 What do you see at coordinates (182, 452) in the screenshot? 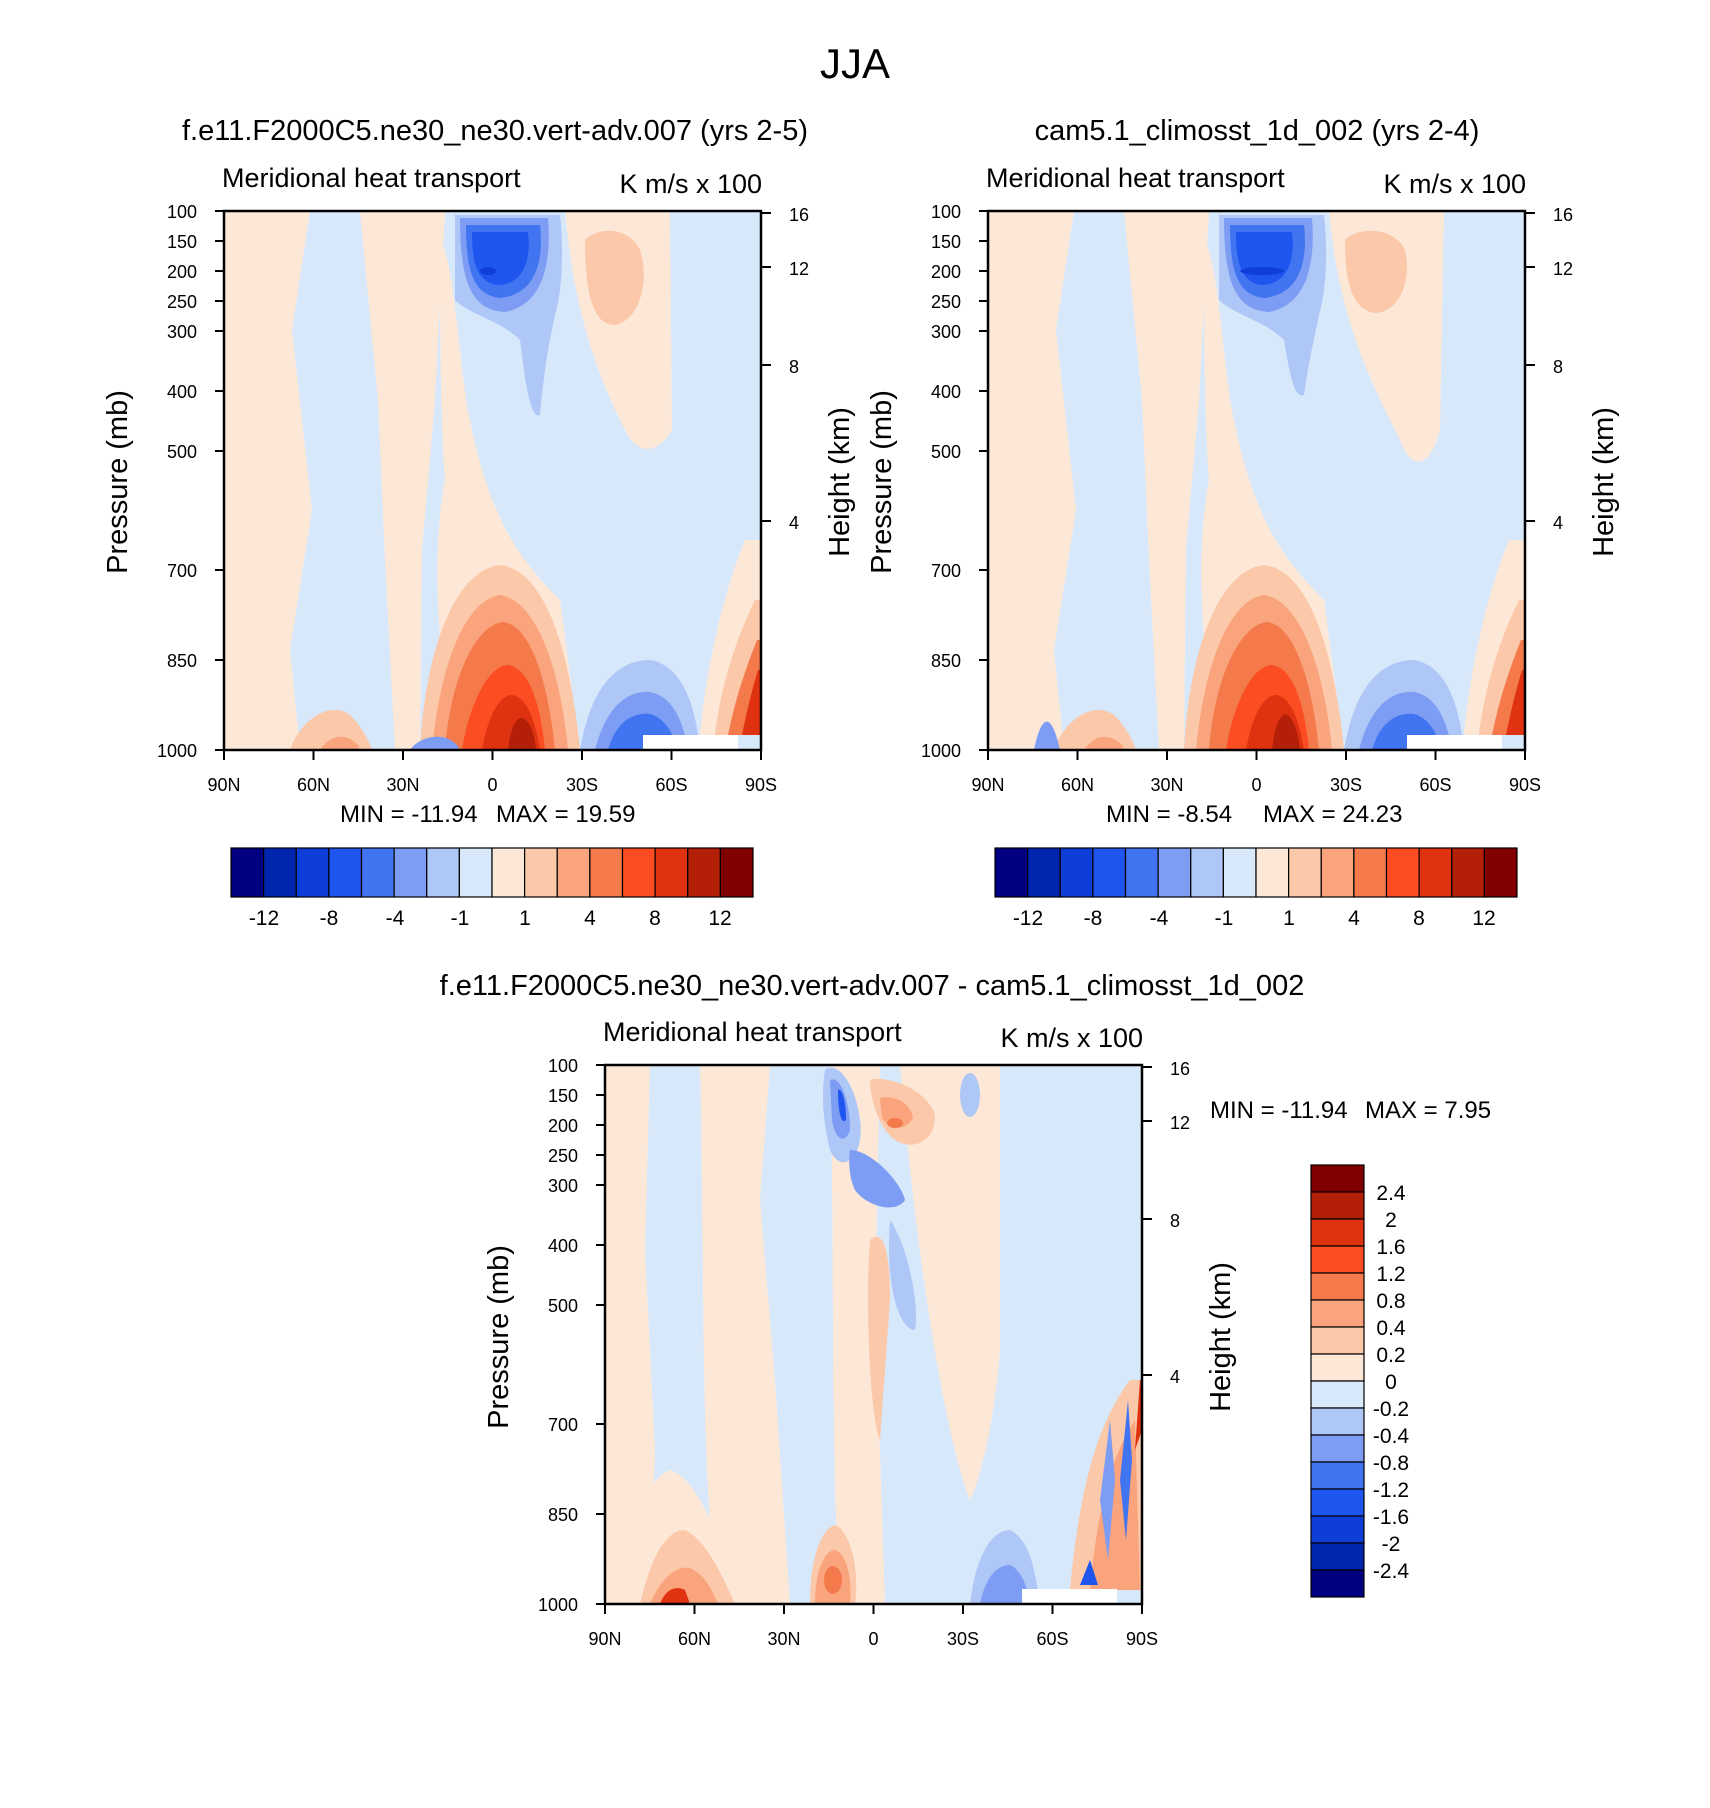
I see `svg-text: 500` at bounding box center [182, 452].